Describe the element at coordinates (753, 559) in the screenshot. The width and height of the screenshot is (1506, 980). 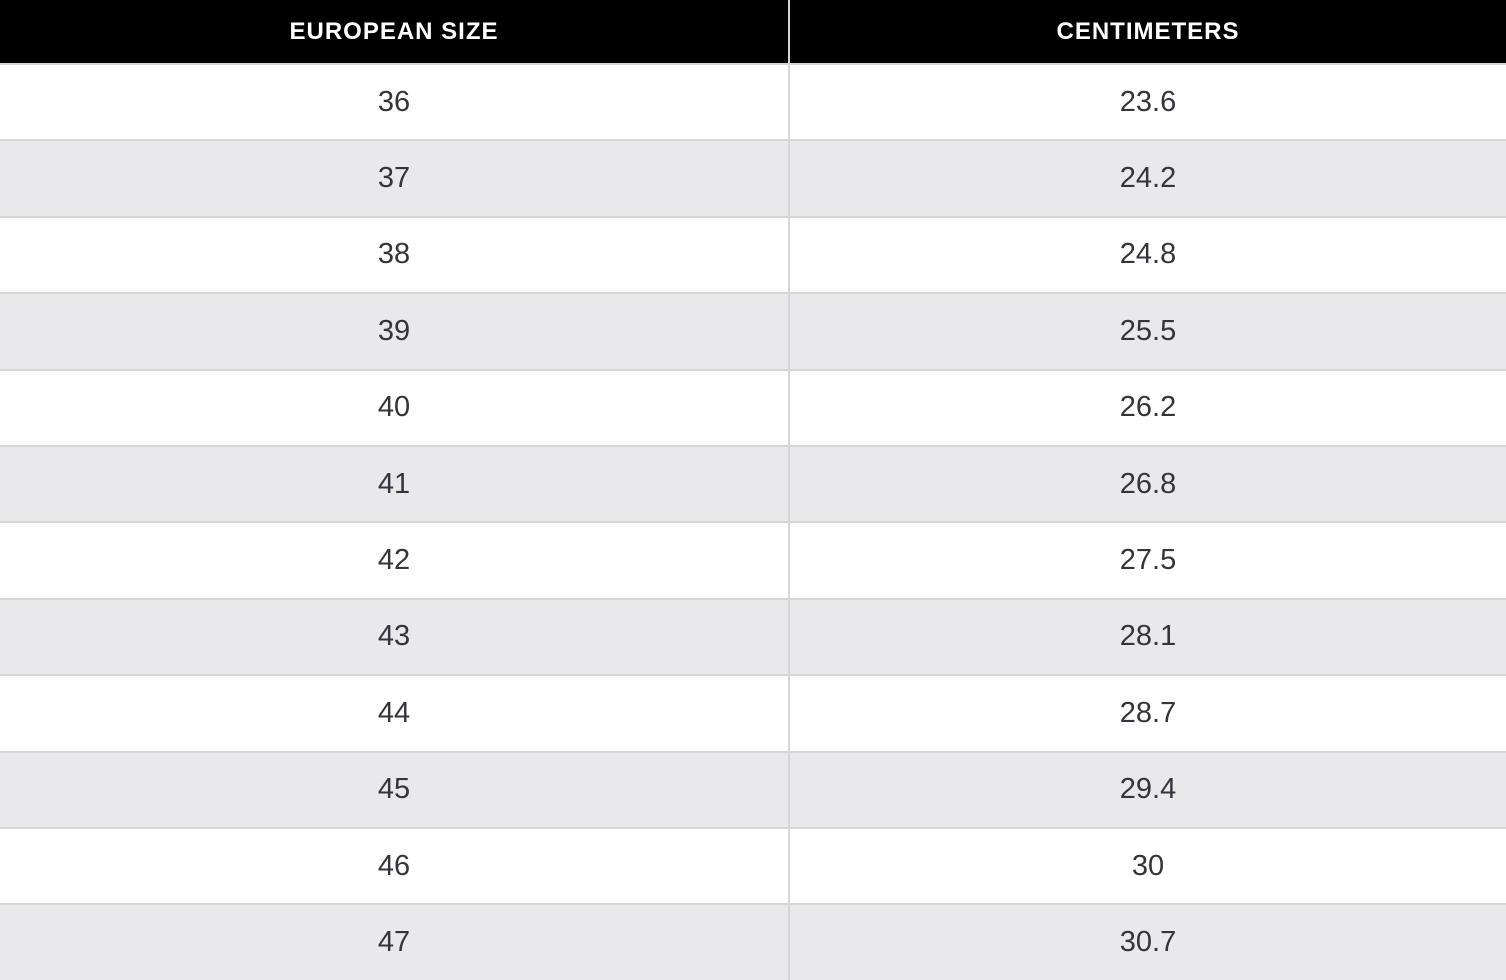
I see `table-row: 42 27.5` at that location.